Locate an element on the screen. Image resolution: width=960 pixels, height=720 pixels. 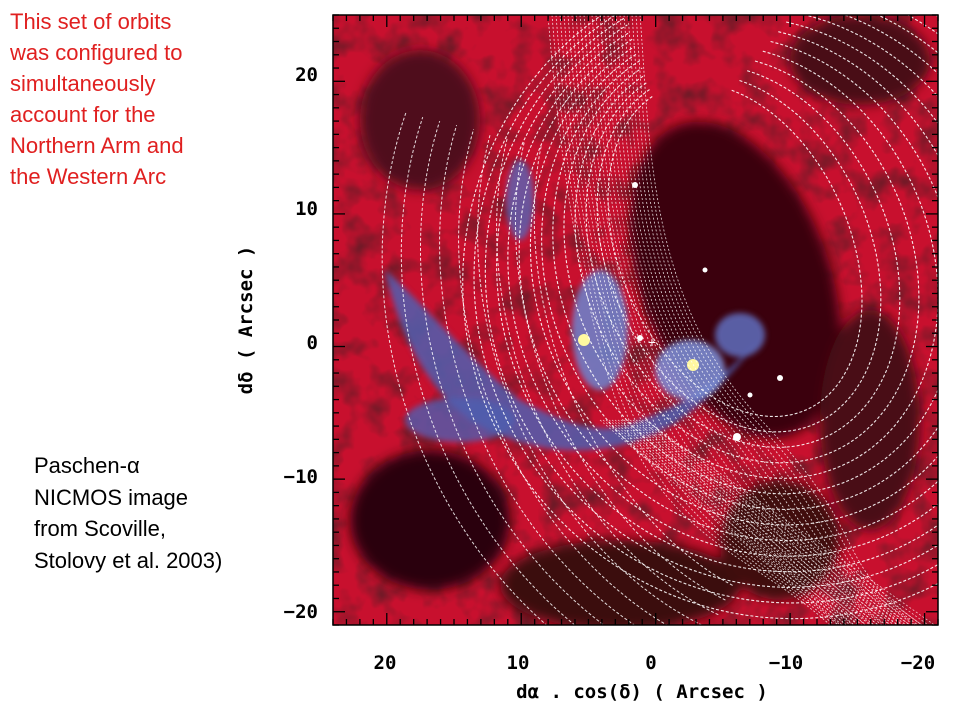
x-tick-label: −20 is located at coordinates (918, 663).